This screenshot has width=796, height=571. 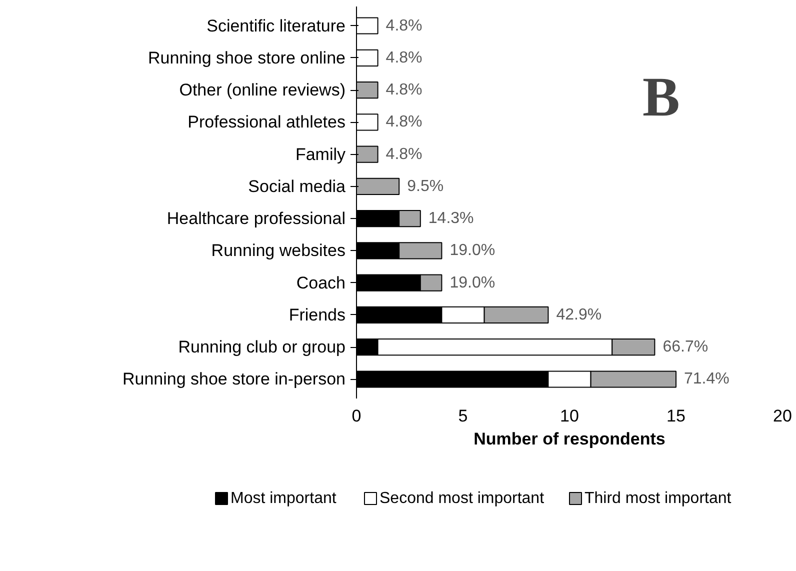 What do you see at coordinates (569, 416) in the screenshot?
I see `x-tick-label: 10` at bounding box center [569, 416].